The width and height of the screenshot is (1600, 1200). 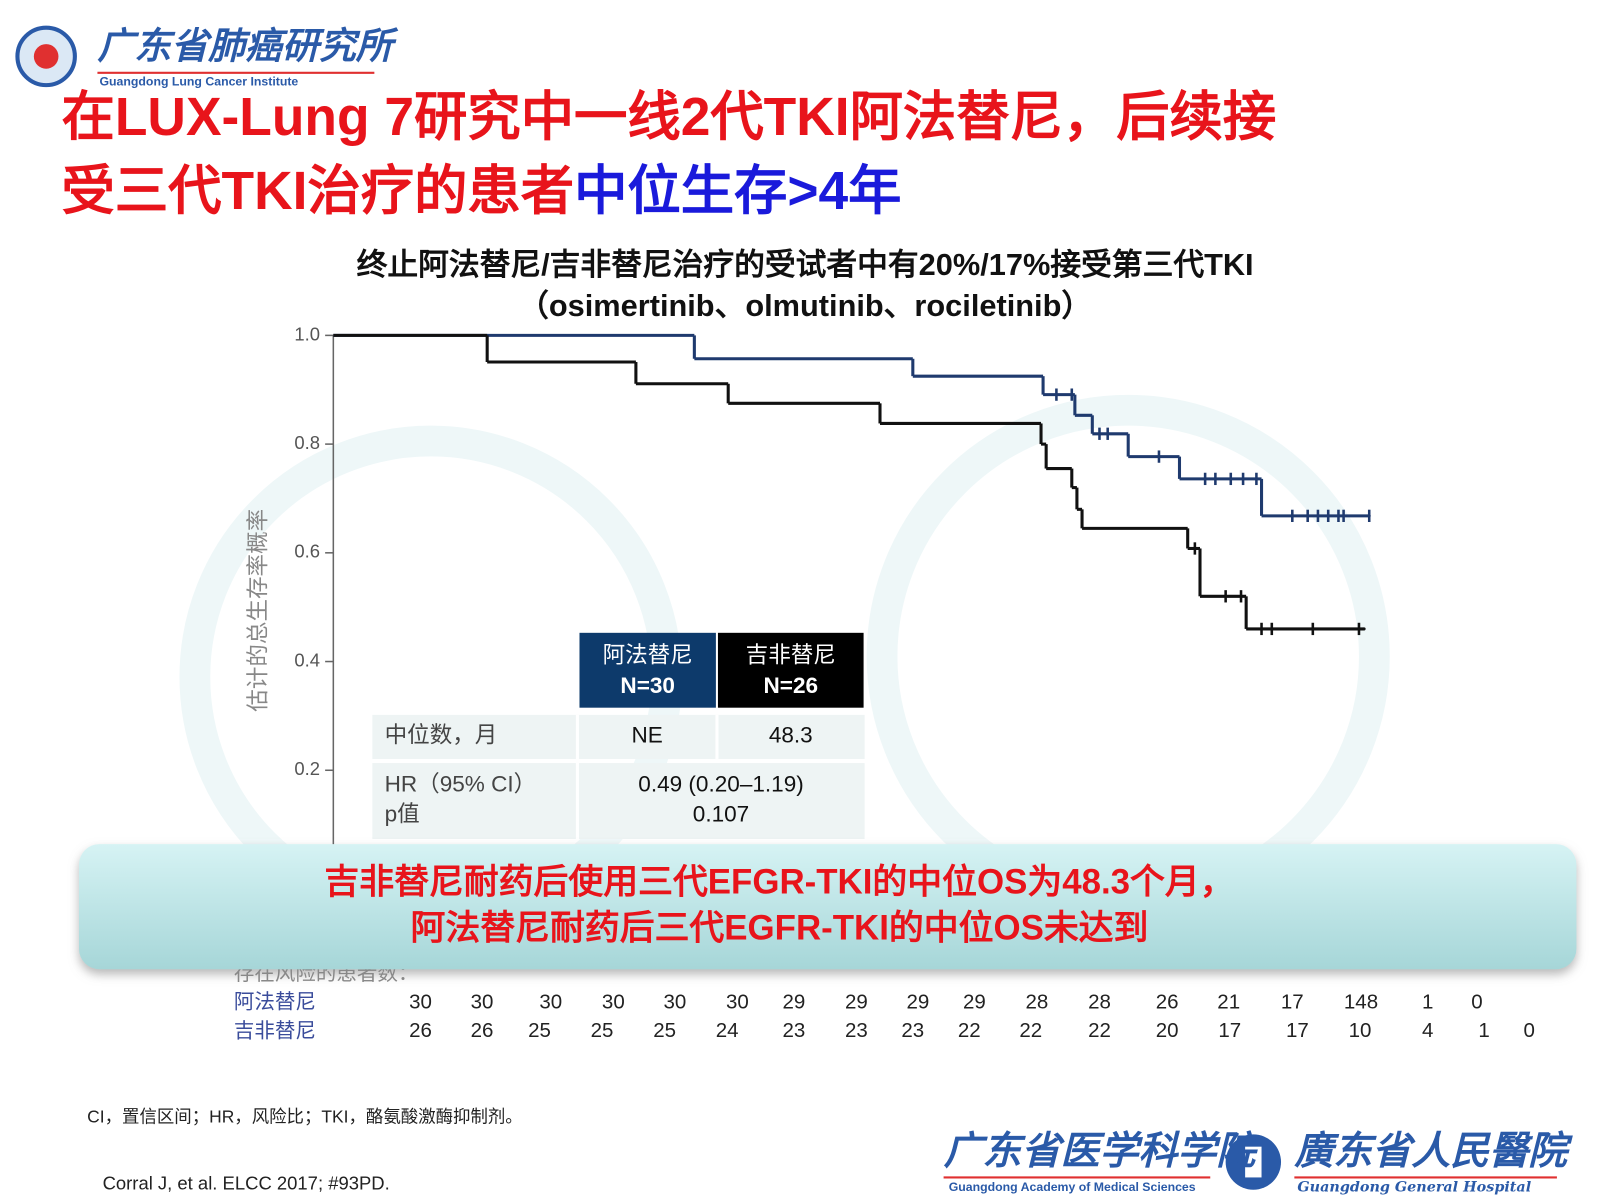 What do you see at coordinates (1103, 1151) in the screenshot?
I see `footer-org: 广东省医学科学院` at bounding box center [1103, 1151].